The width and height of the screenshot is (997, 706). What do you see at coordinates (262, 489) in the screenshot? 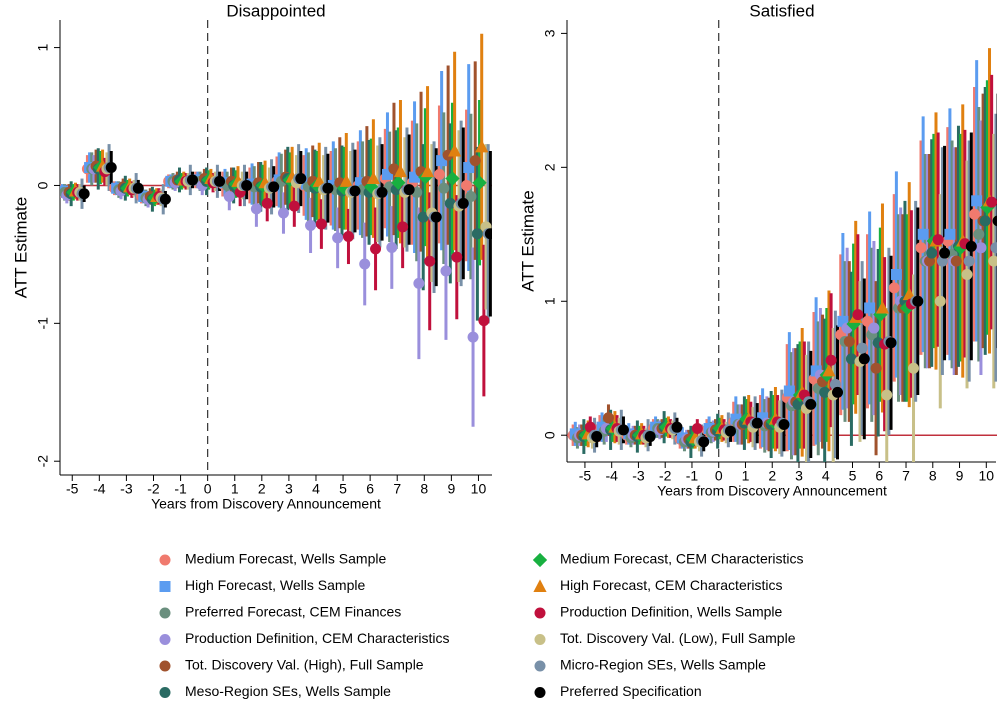
I see `x-tick-label: 2` at bounding box center [262, 489].